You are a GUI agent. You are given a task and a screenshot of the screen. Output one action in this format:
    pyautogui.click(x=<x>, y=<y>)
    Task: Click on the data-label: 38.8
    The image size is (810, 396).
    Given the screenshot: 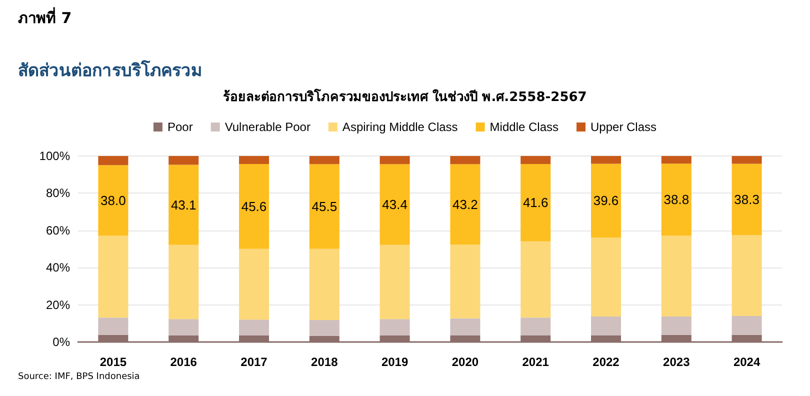 What is the action you would take?
    pyautogui.click(x=677, y=200)
    